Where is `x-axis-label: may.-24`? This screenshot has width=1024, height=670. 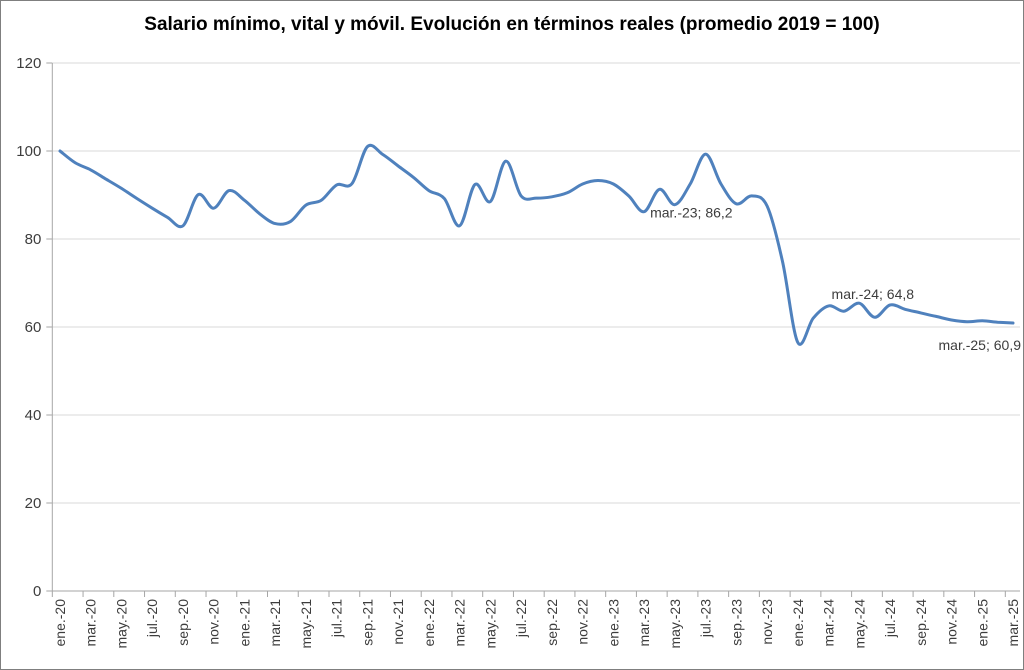
x-axis-label: may.-24 is located at coordinates (859, 624).